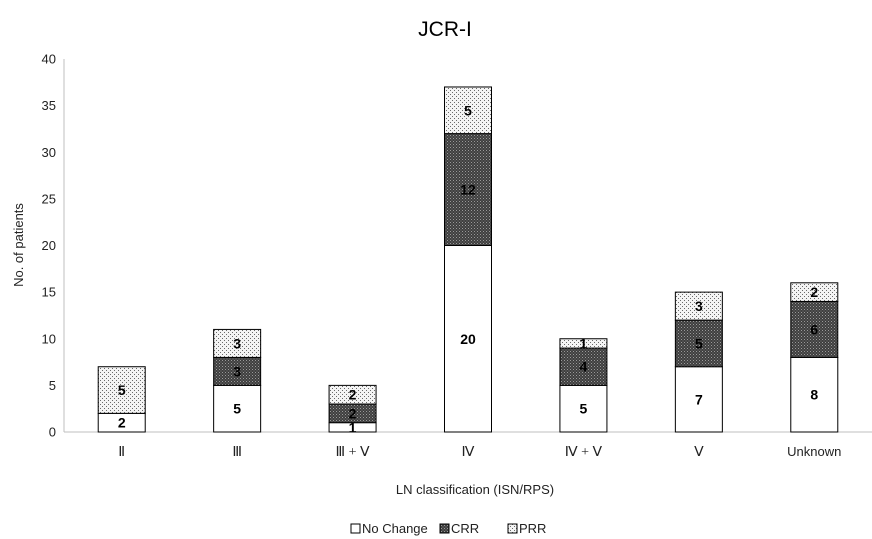 The width and height of the screenshot is (872, 539). I want to click on chart-title: JCR-I, so click(445, 29).